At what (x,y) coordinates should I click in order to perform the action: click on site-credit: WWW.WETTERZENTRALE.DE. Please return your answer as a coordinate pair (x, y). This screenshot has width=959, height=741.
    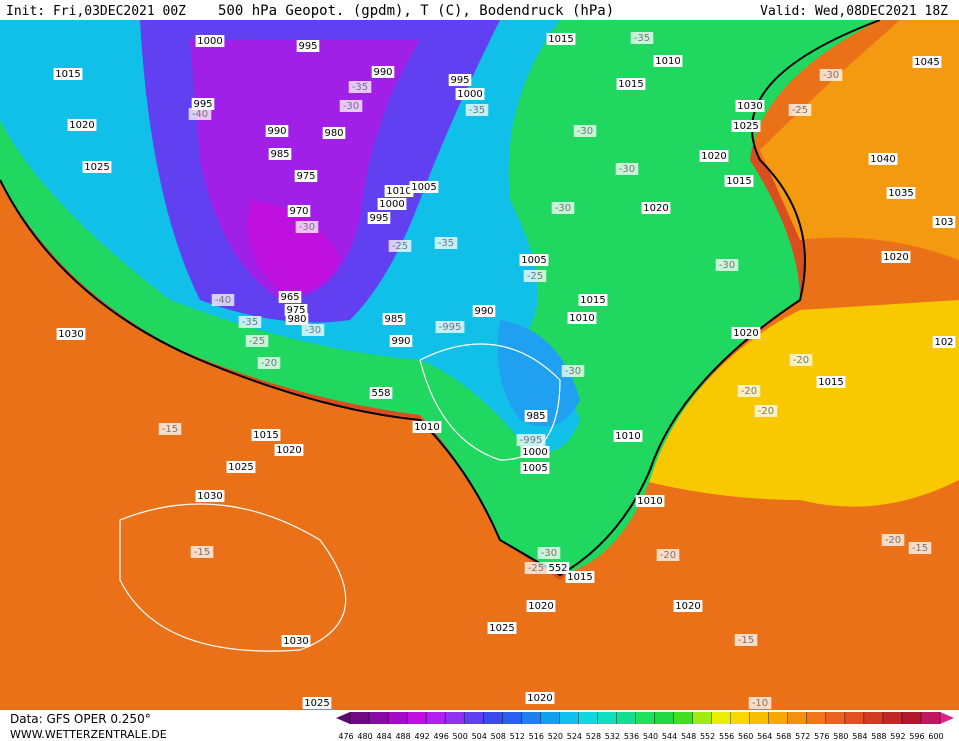
    Looking at the image, I should click on (88, 734).